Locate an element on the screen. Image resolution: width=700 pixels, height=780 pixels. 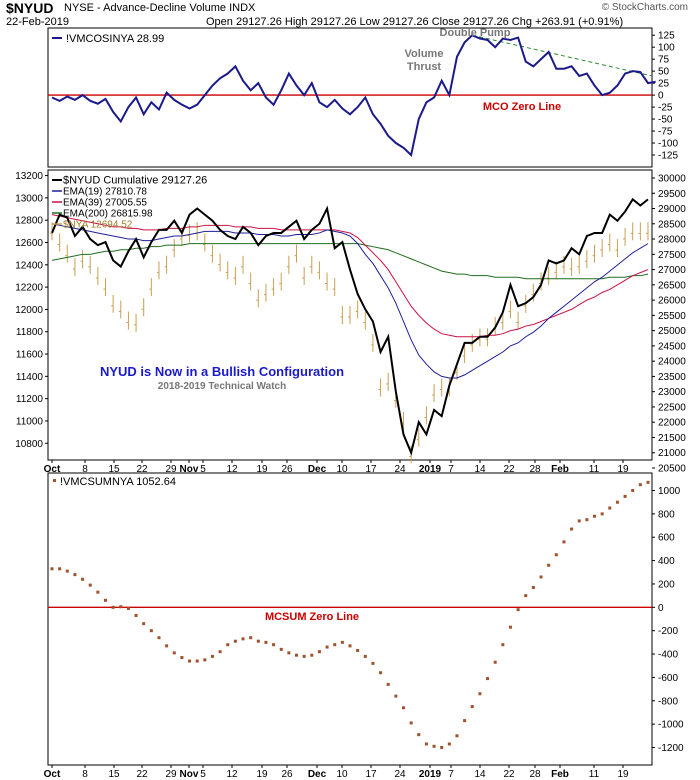
mco-ytick-label: 75 is located at coordinates (664, 60).